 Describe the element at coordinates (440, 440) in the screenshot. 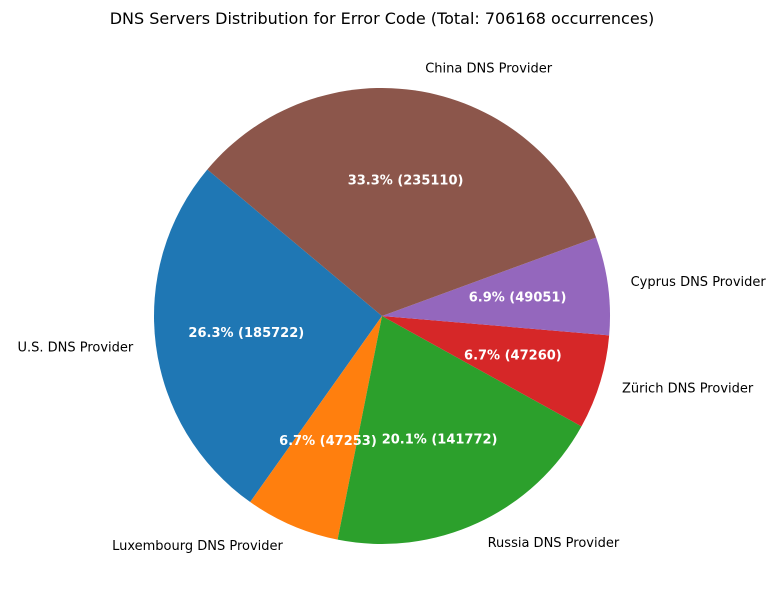

I see `slice-percent-label: 20.1% (141772)` at that location.